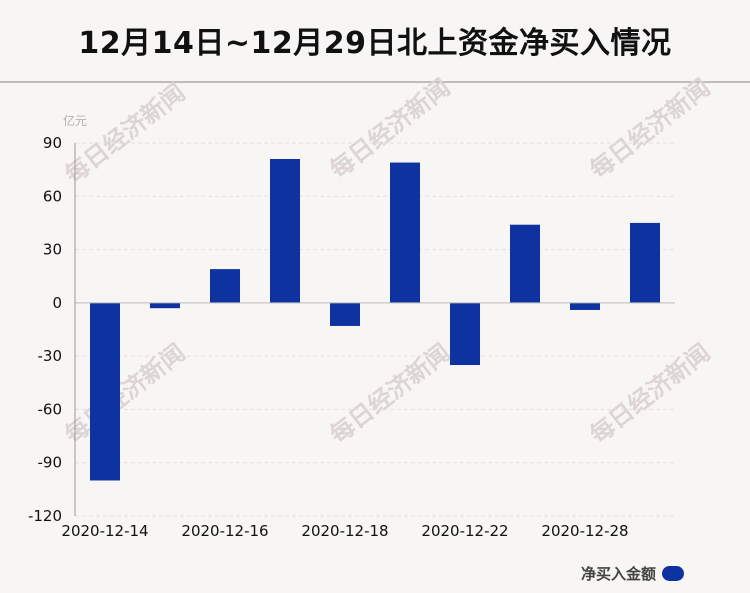 Image resolution: width=750 pixels, height=593 pixels. I want to click on x-tick-label: 2020-12-16, so click(224, 531).